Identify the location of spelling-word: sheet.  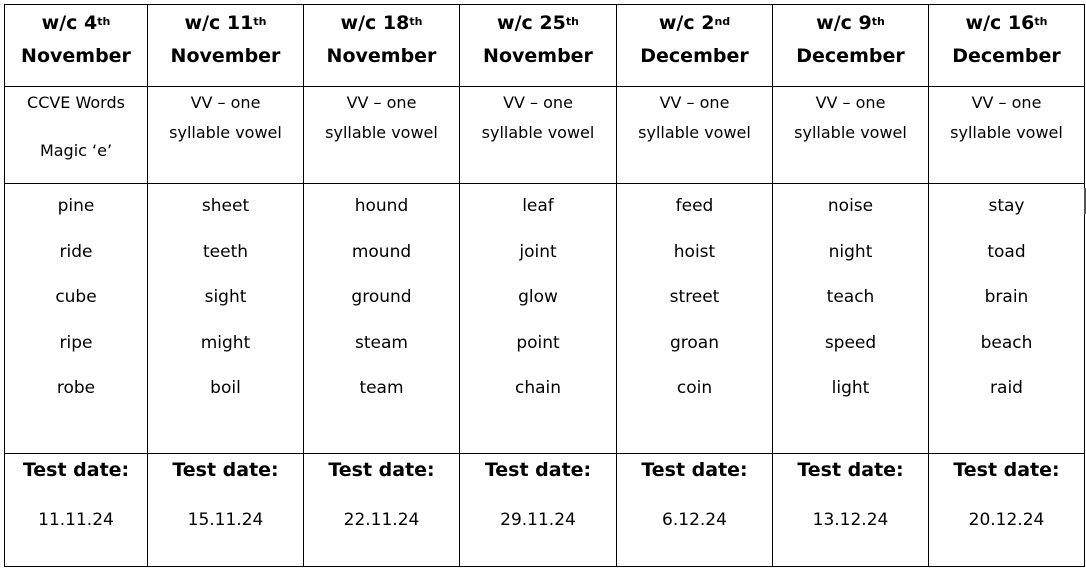
(225, 206).